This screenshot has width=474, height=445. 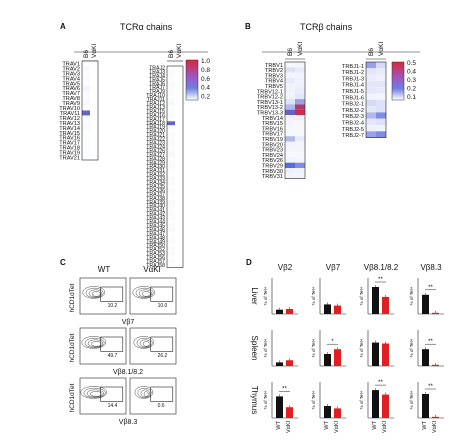 What do you see at coordinates (171, 54) in the screenshot?
I see `traj-col-header: B6` at bounding box center [171, 54].